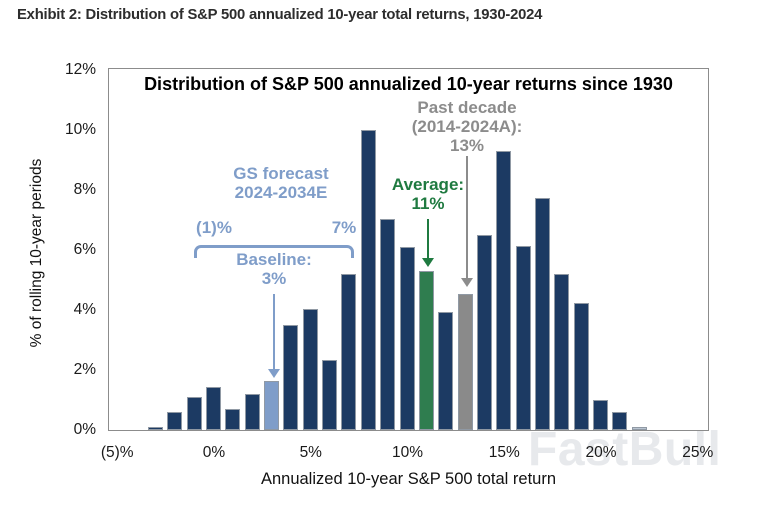 The height and width of the screenshot is (510, 768). What do you see at coordinates (428, 262) in the screenshot?
I see `average-arrow-head` at bounding box center [428, 262].